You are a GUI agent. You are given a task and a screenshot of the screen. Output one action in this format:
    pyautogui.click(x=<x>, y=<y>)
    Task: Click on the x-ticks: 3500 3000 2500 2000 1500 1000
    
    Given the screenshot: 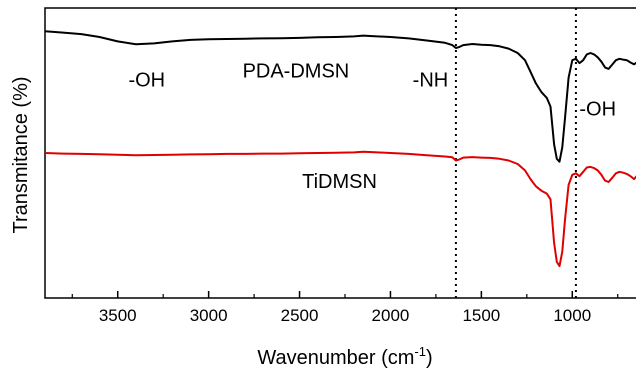 What is the action you would take?
    pyautogui.click(x=345, y=308)
    